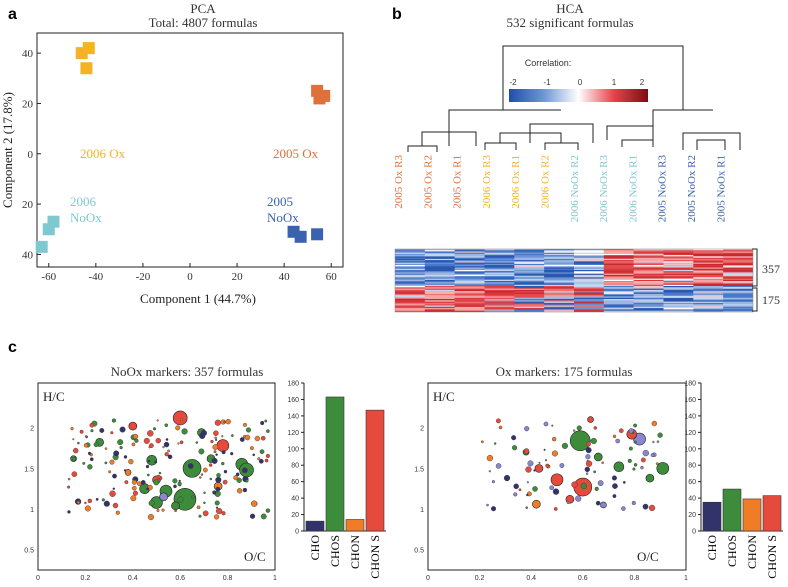 The height and width of the screenshot is (587, 788). Describe the element at coordinates (771, 269) in the screenshot. I see `cluster-label-357: 357` at that location.